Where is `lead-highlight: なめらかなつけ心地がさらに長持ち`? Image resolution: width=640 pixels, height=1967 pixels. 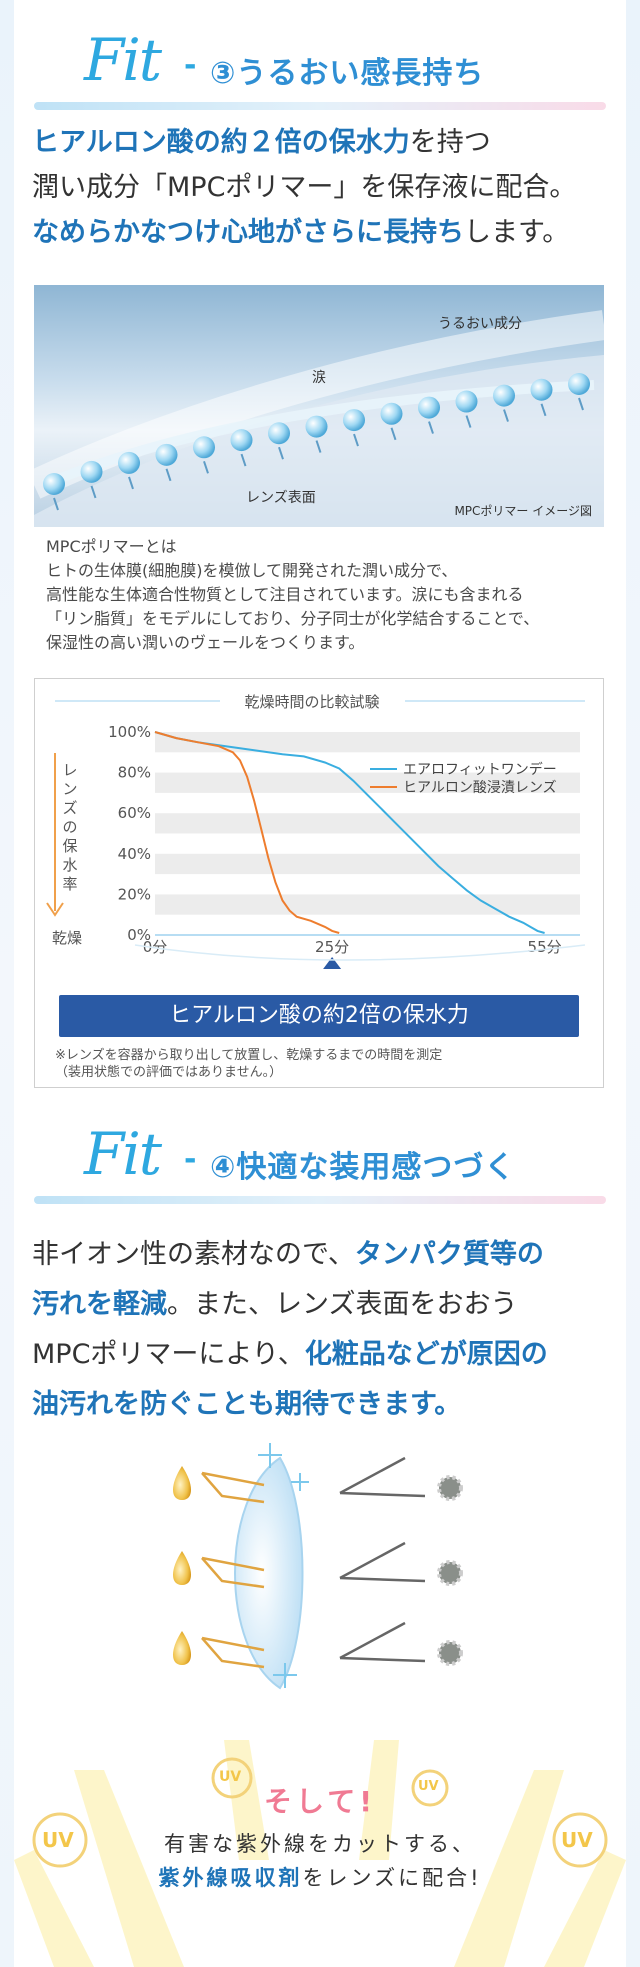 lead-highlight: なめらかなつけ心地がさらに長持ち is located at coordinates (248, 232).